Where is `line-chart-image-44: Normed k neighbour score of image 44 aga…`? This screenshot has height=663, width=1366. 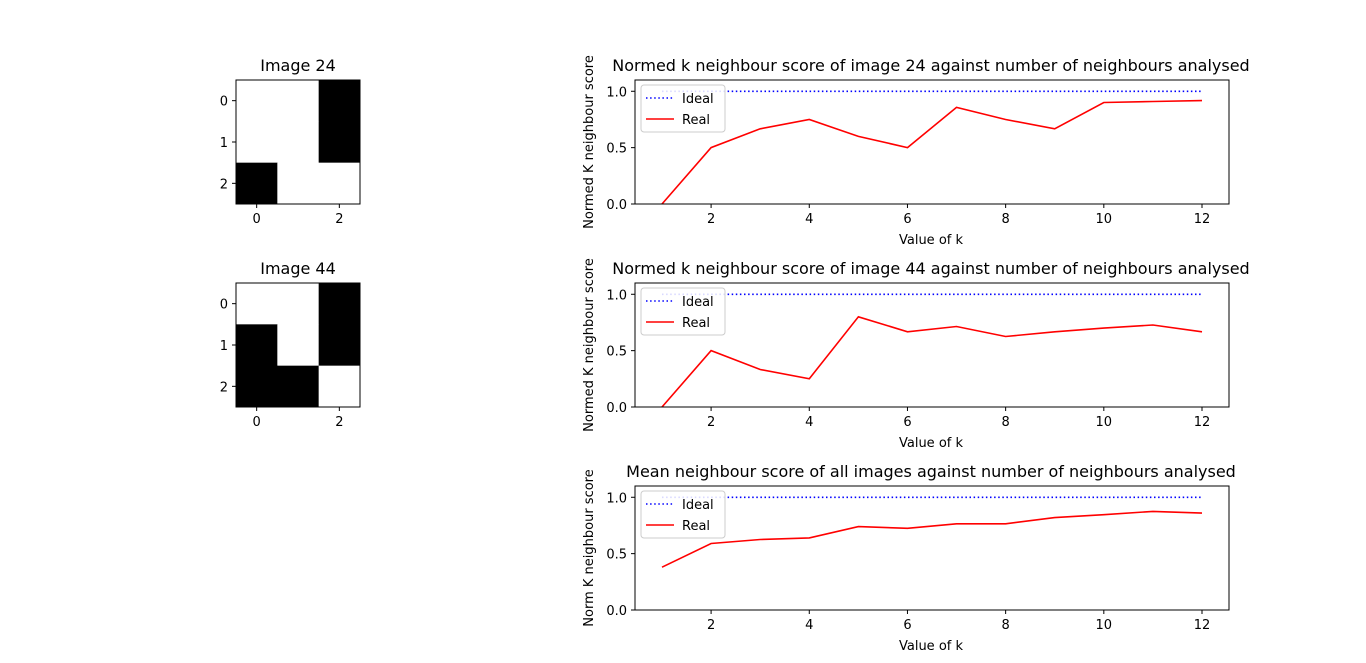
line-chart-image-44: Normed k neighbour score of image 44 aga… is located at coordinates (916, 354).